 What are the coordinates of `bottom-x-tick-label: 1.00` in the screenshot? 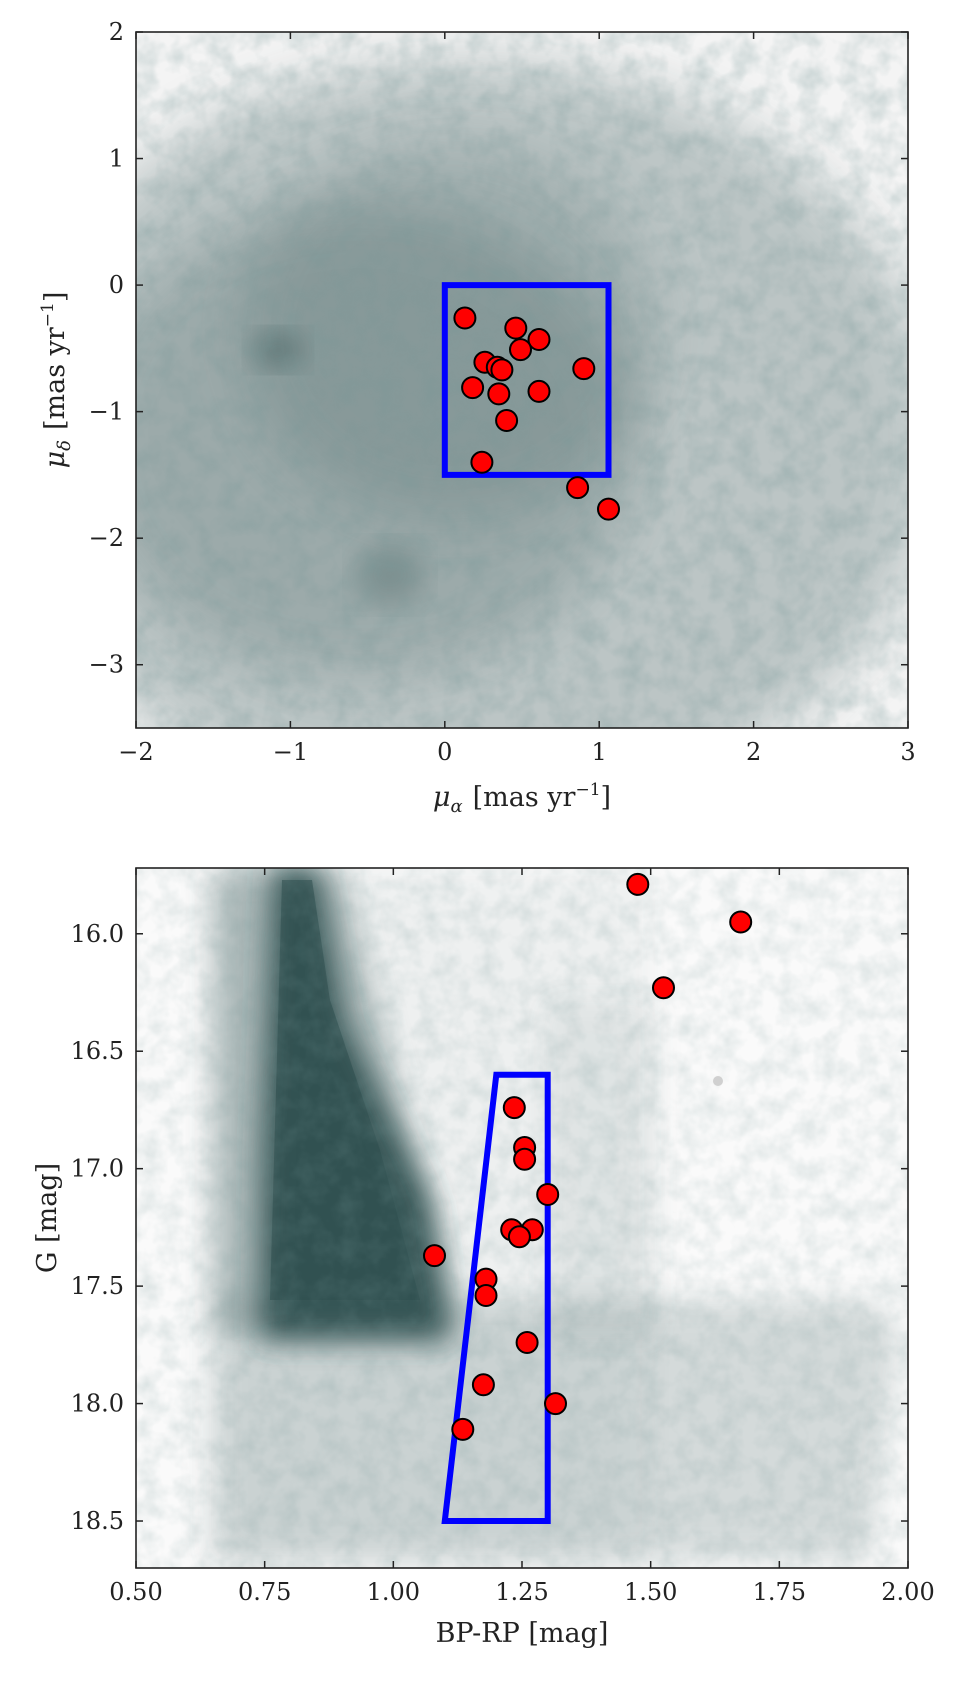 It's located at (393, 1592).